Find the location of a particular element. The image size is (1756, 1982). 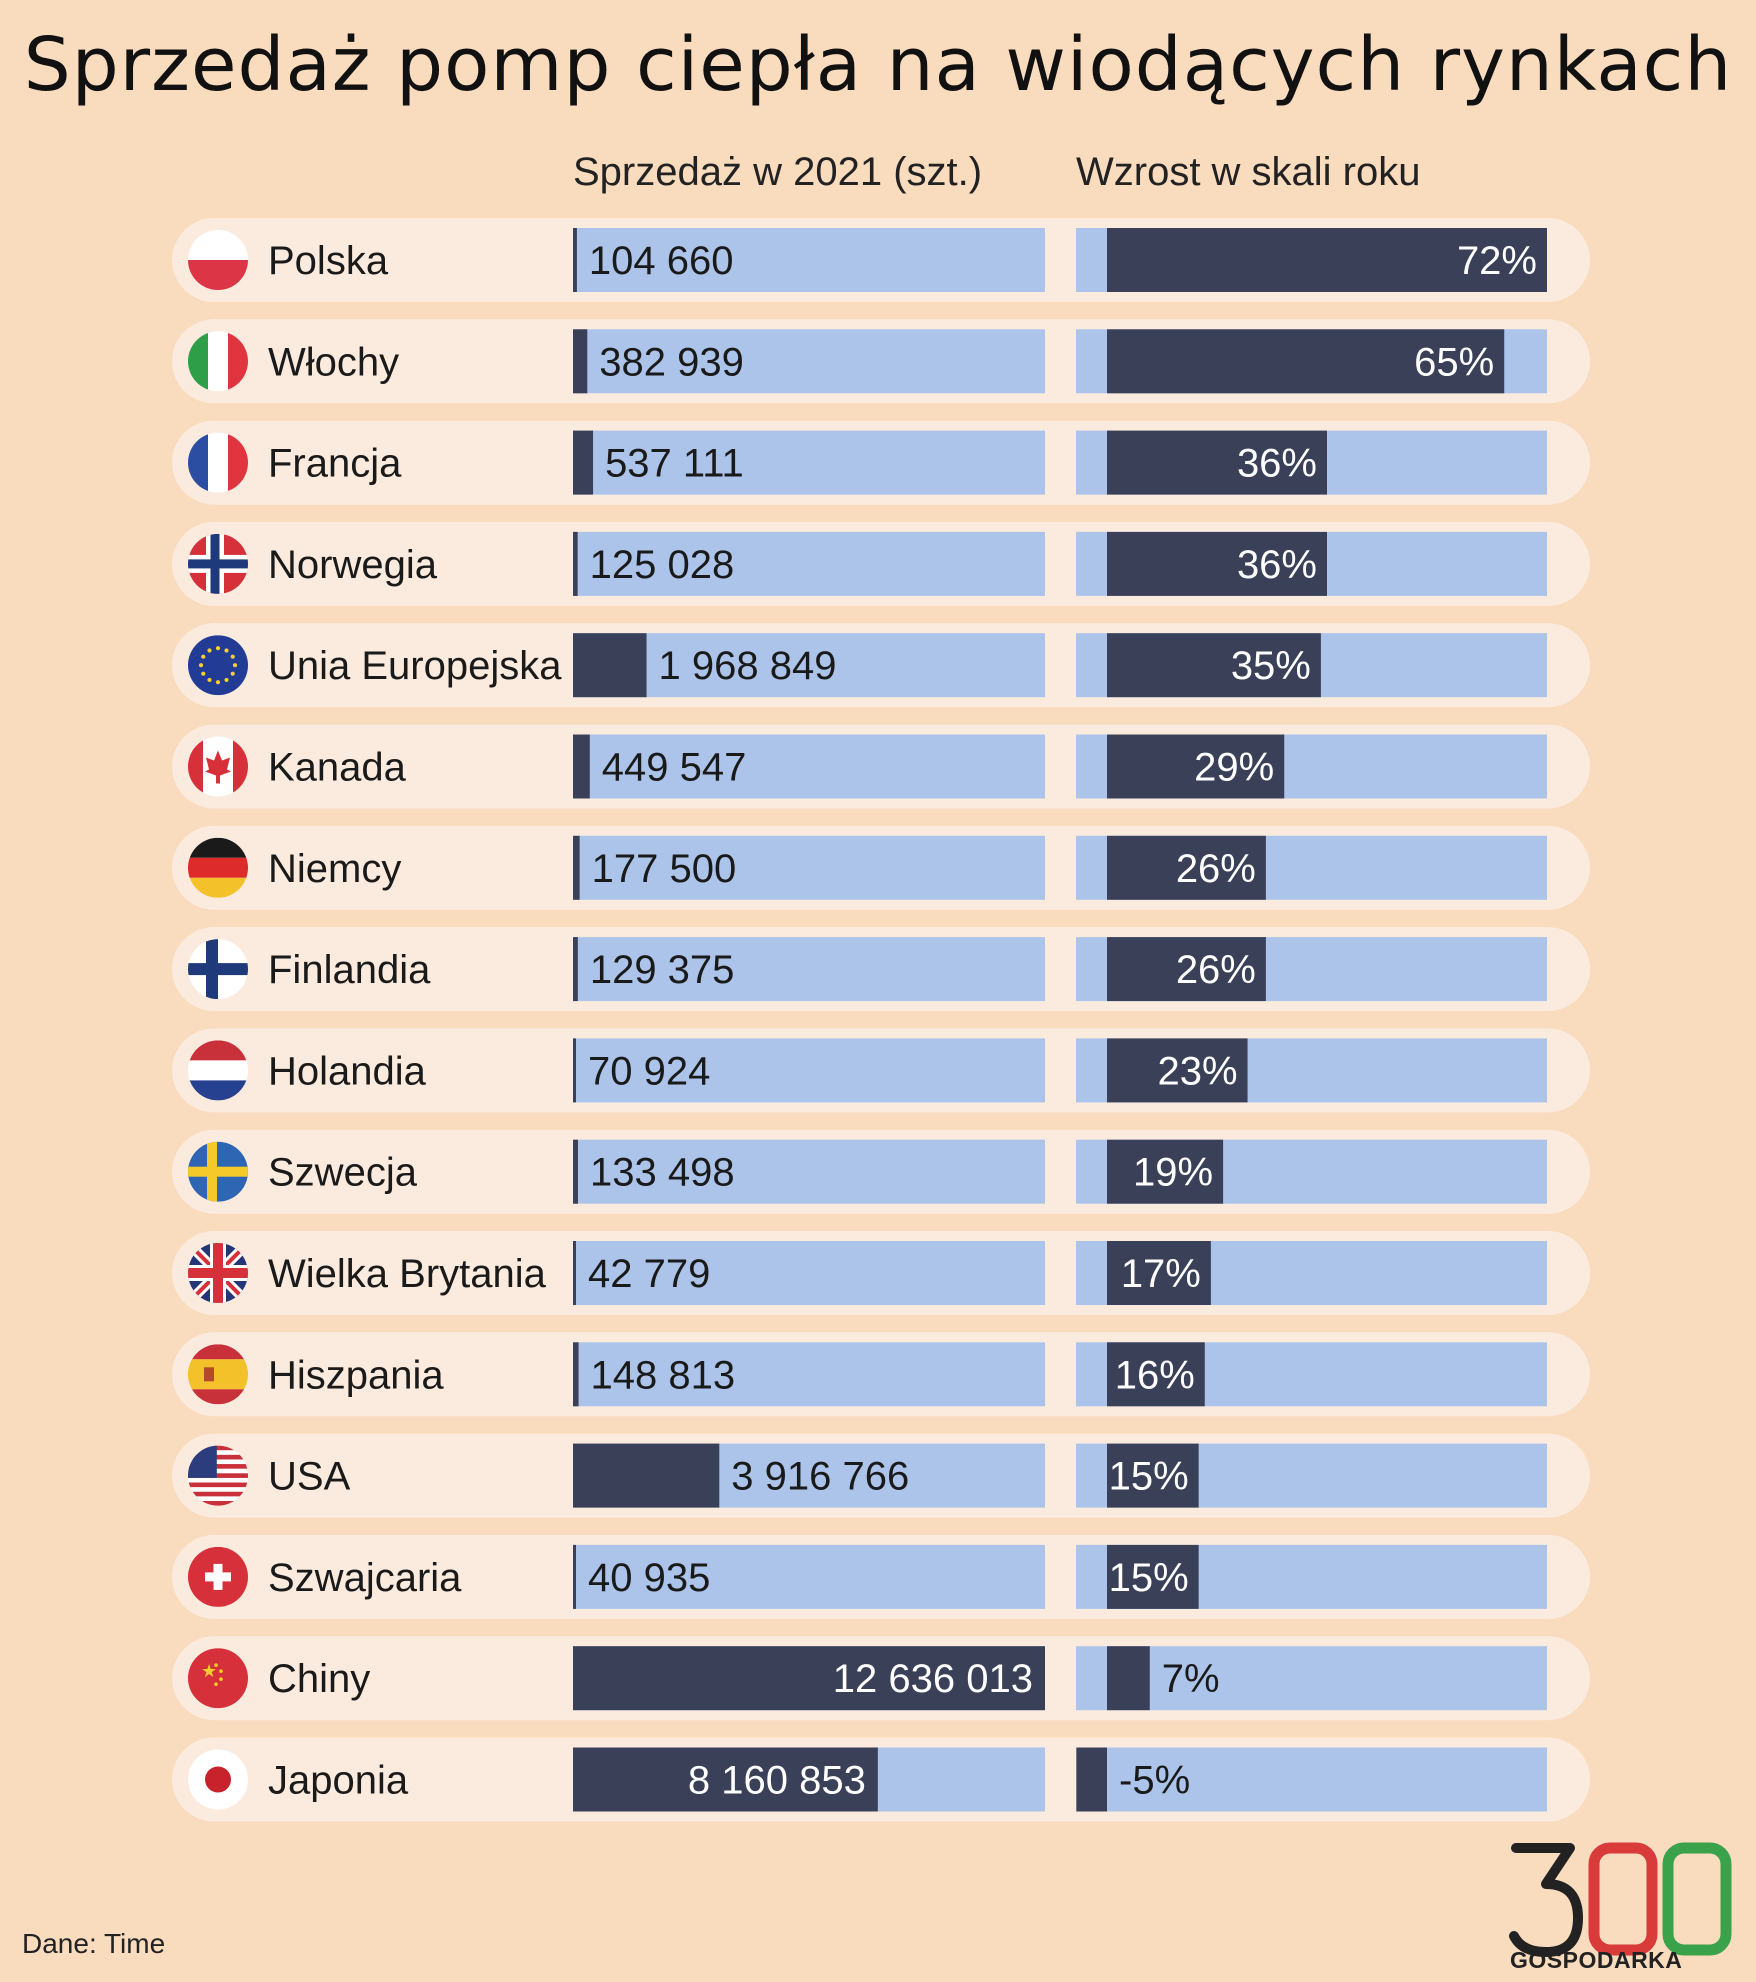

source-note: Dane: Time is located at coordinates (94, 1943).